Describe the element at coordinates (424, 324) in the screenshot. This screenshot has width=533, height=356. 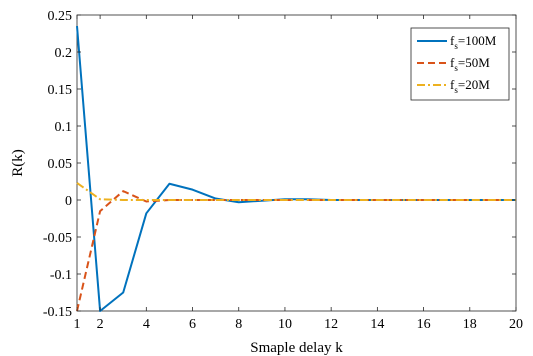
I see `x-tick-label: 16` at that location.